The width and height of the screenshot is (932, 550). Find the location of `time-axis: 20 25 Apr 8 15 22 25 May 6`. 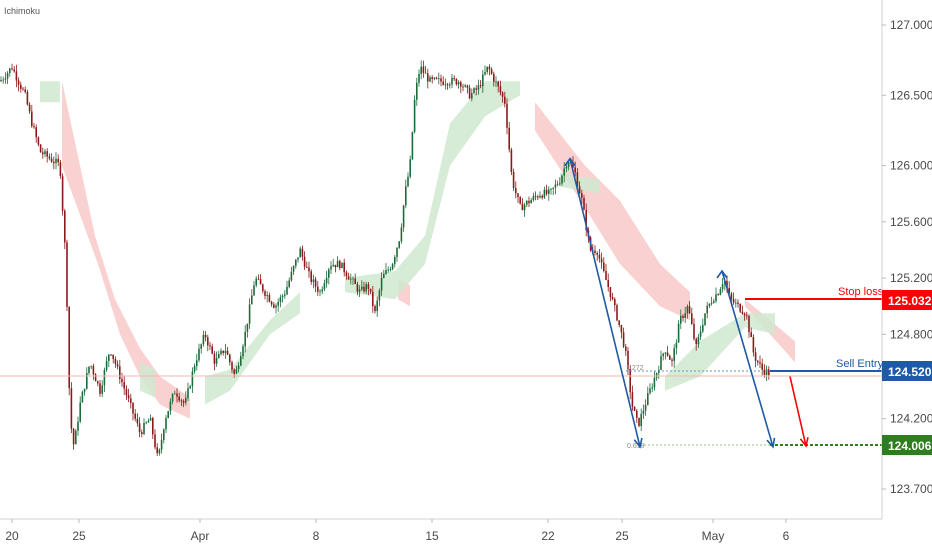

time-axis: 20 25 Apr 8 15 22 25 May 6 is located at coordinates (397, 531).